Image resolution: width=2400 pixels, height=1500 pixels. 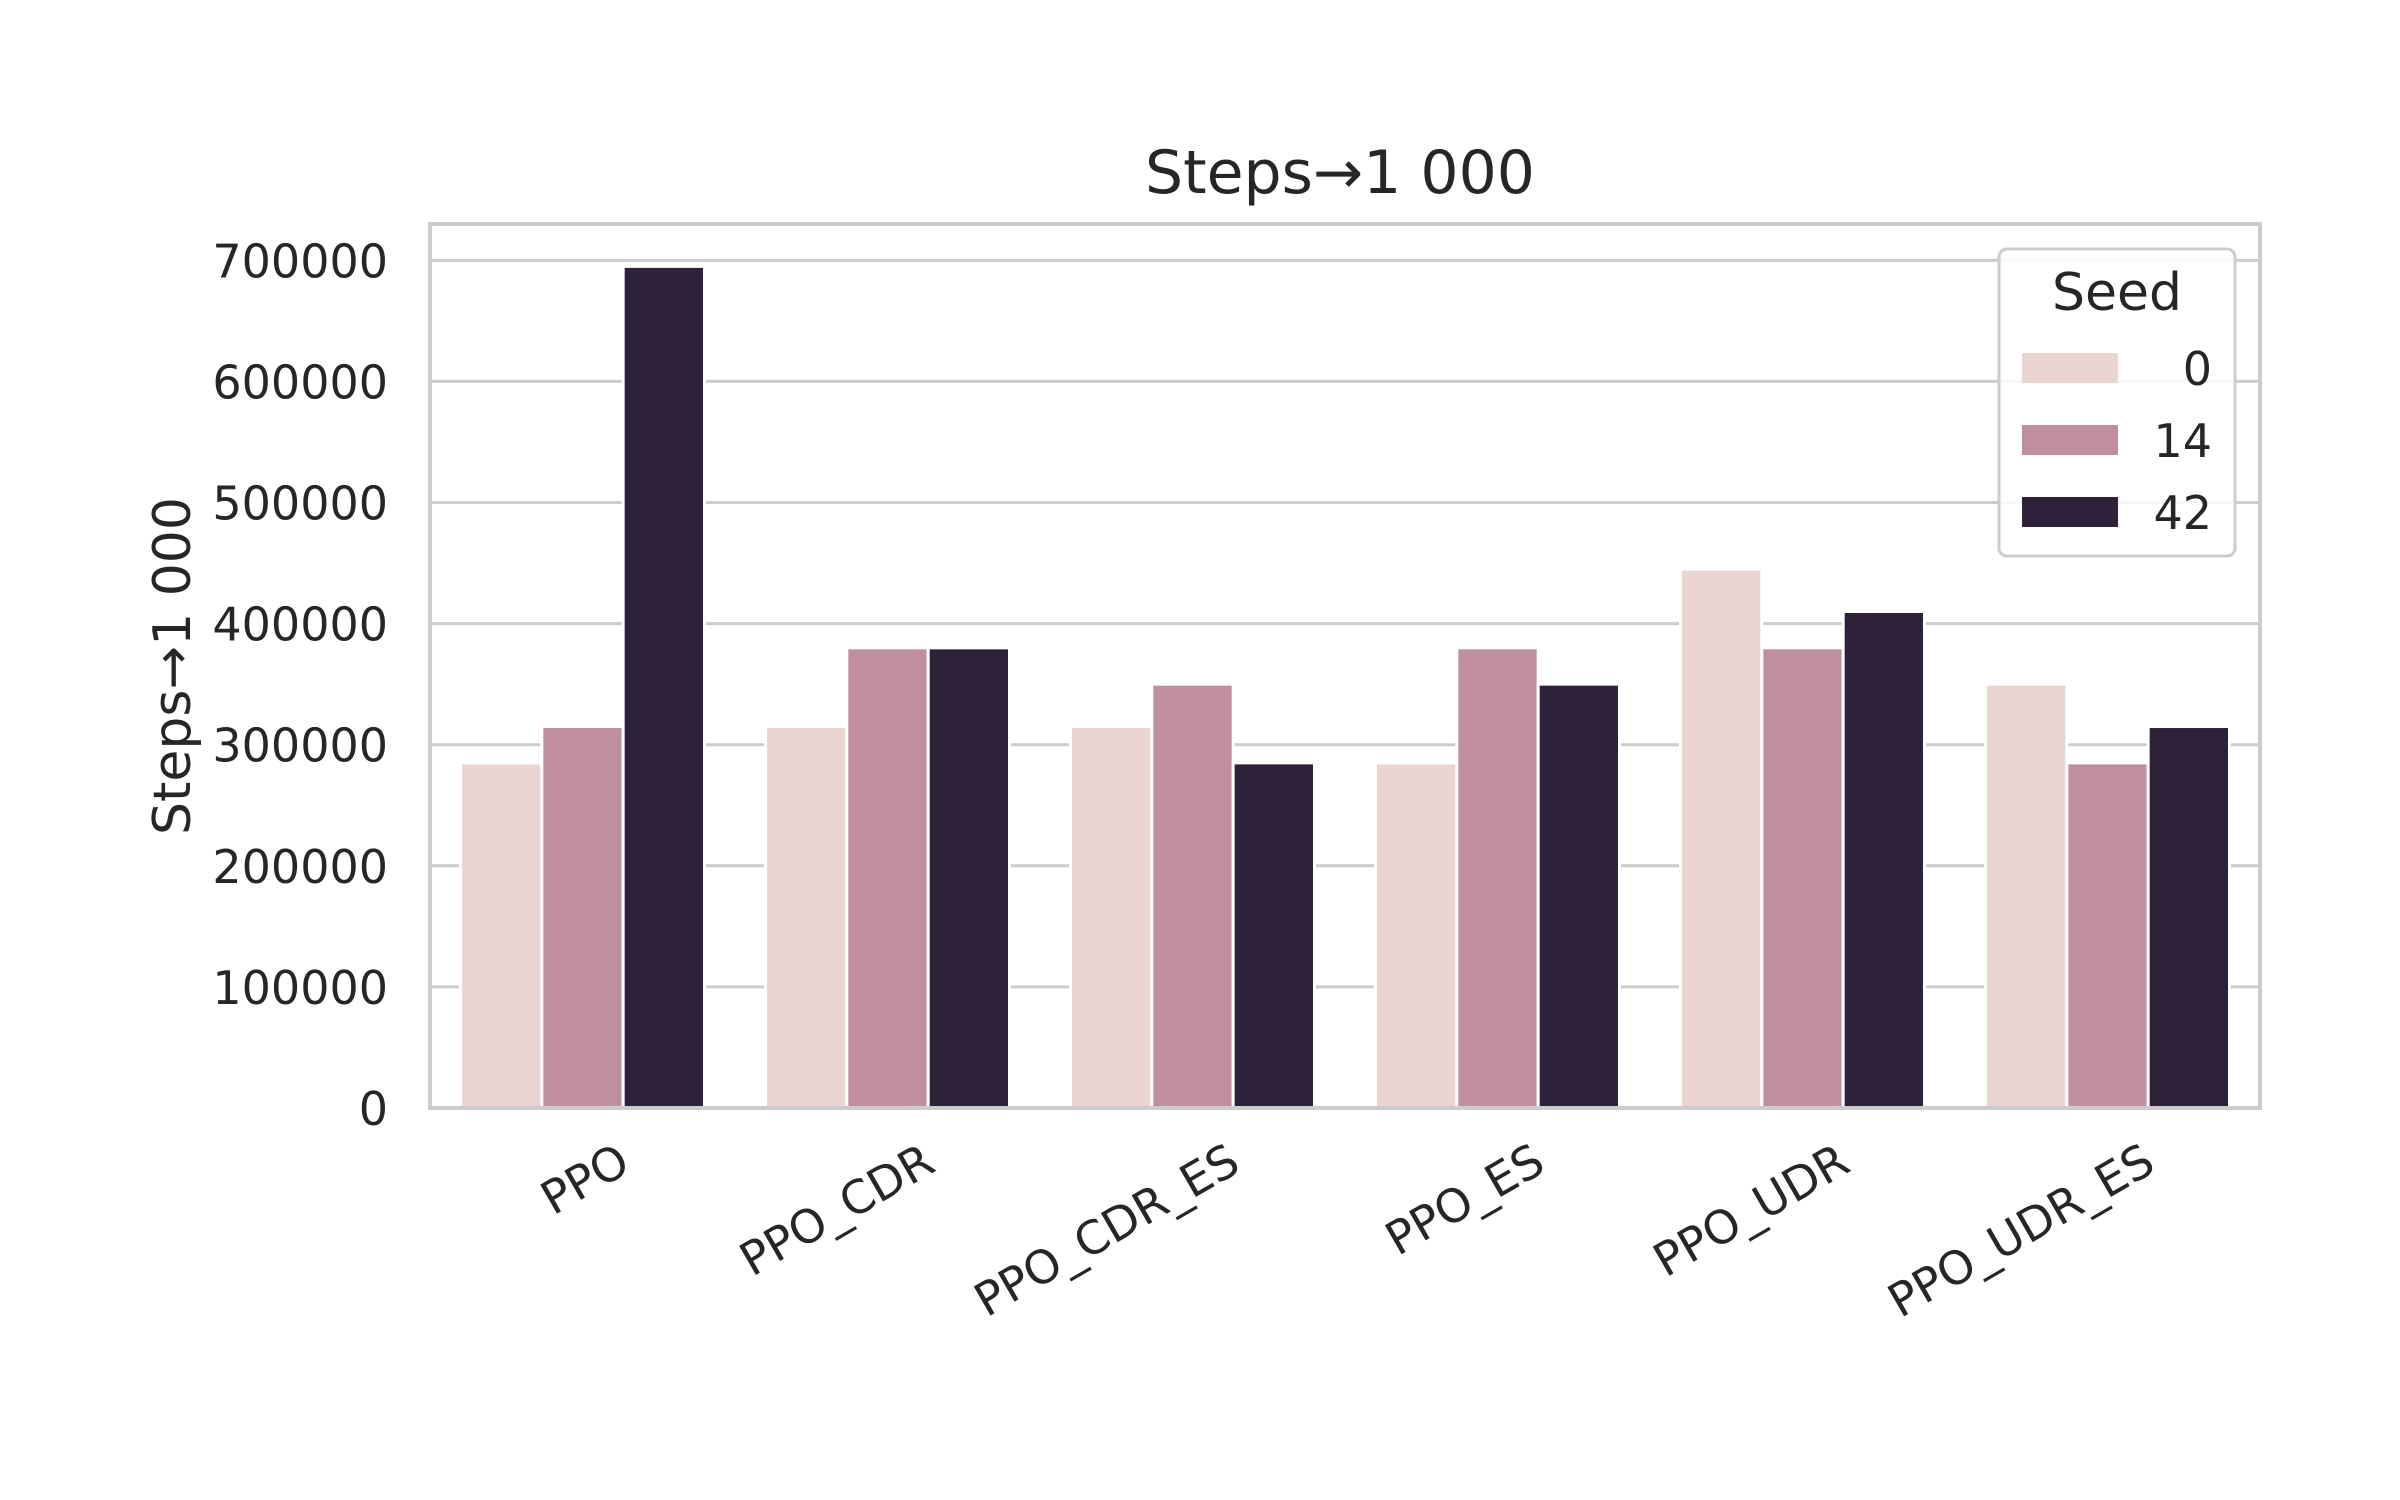 I want to click on legend-items: 0 14 42, so click(x=2117, y=441).